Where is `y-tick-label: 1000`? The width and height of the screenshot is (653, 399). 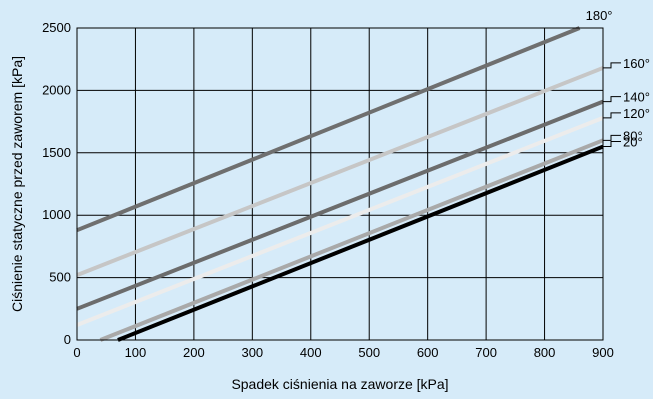
y-tick-label: 1000 is located at coordinates (56, 214).